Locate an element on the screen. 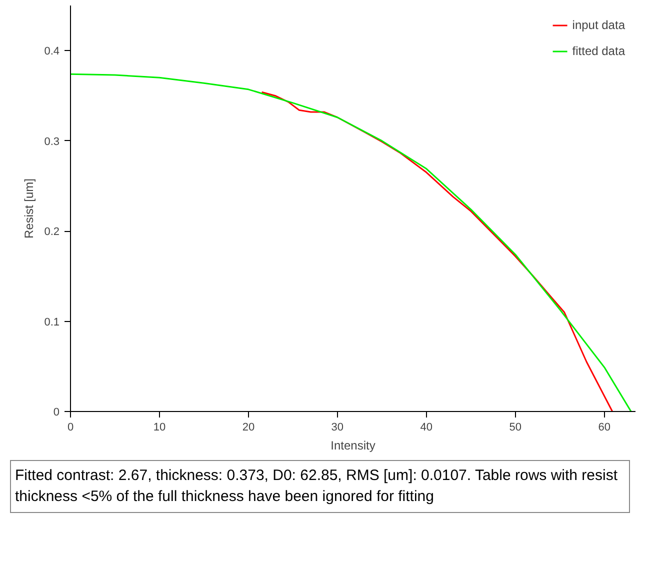 Image resolution: width=657 pixels, height=569 pixels. x-tick-label: 10 is located at coordinates (159, 428).